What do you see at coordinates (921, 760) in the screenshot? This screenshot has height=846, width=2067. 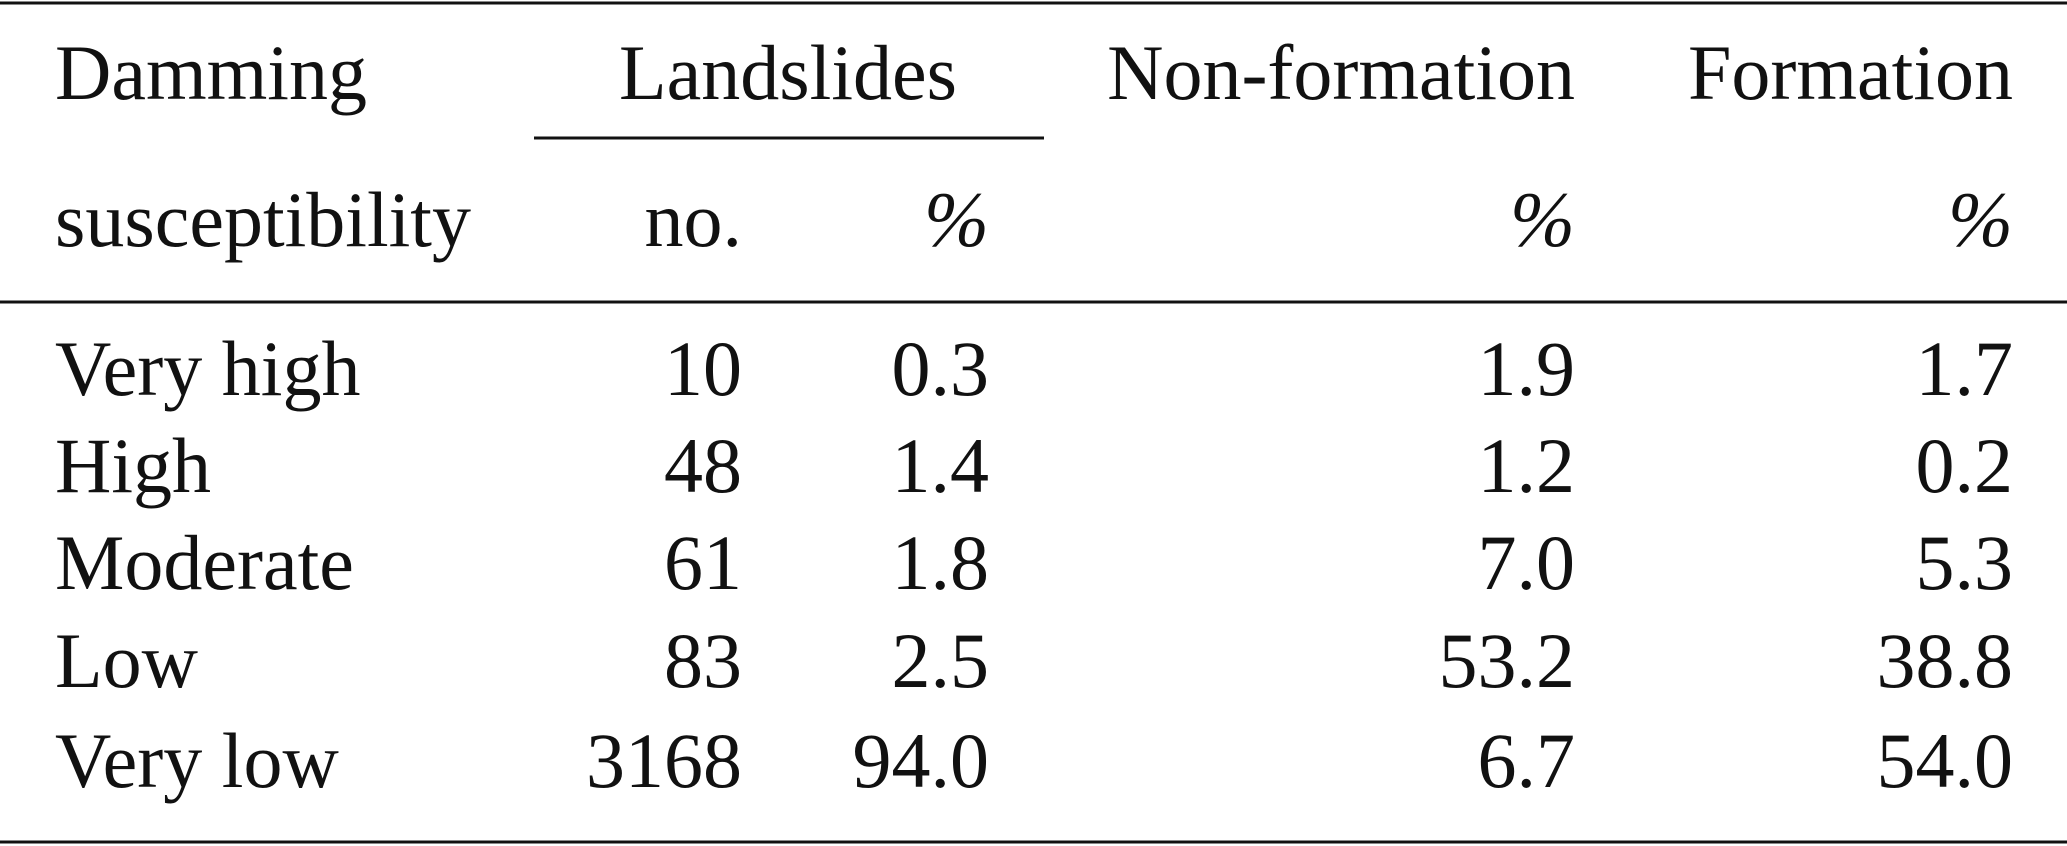 I see `cell: 94.0` at bounding box center [921, 760].